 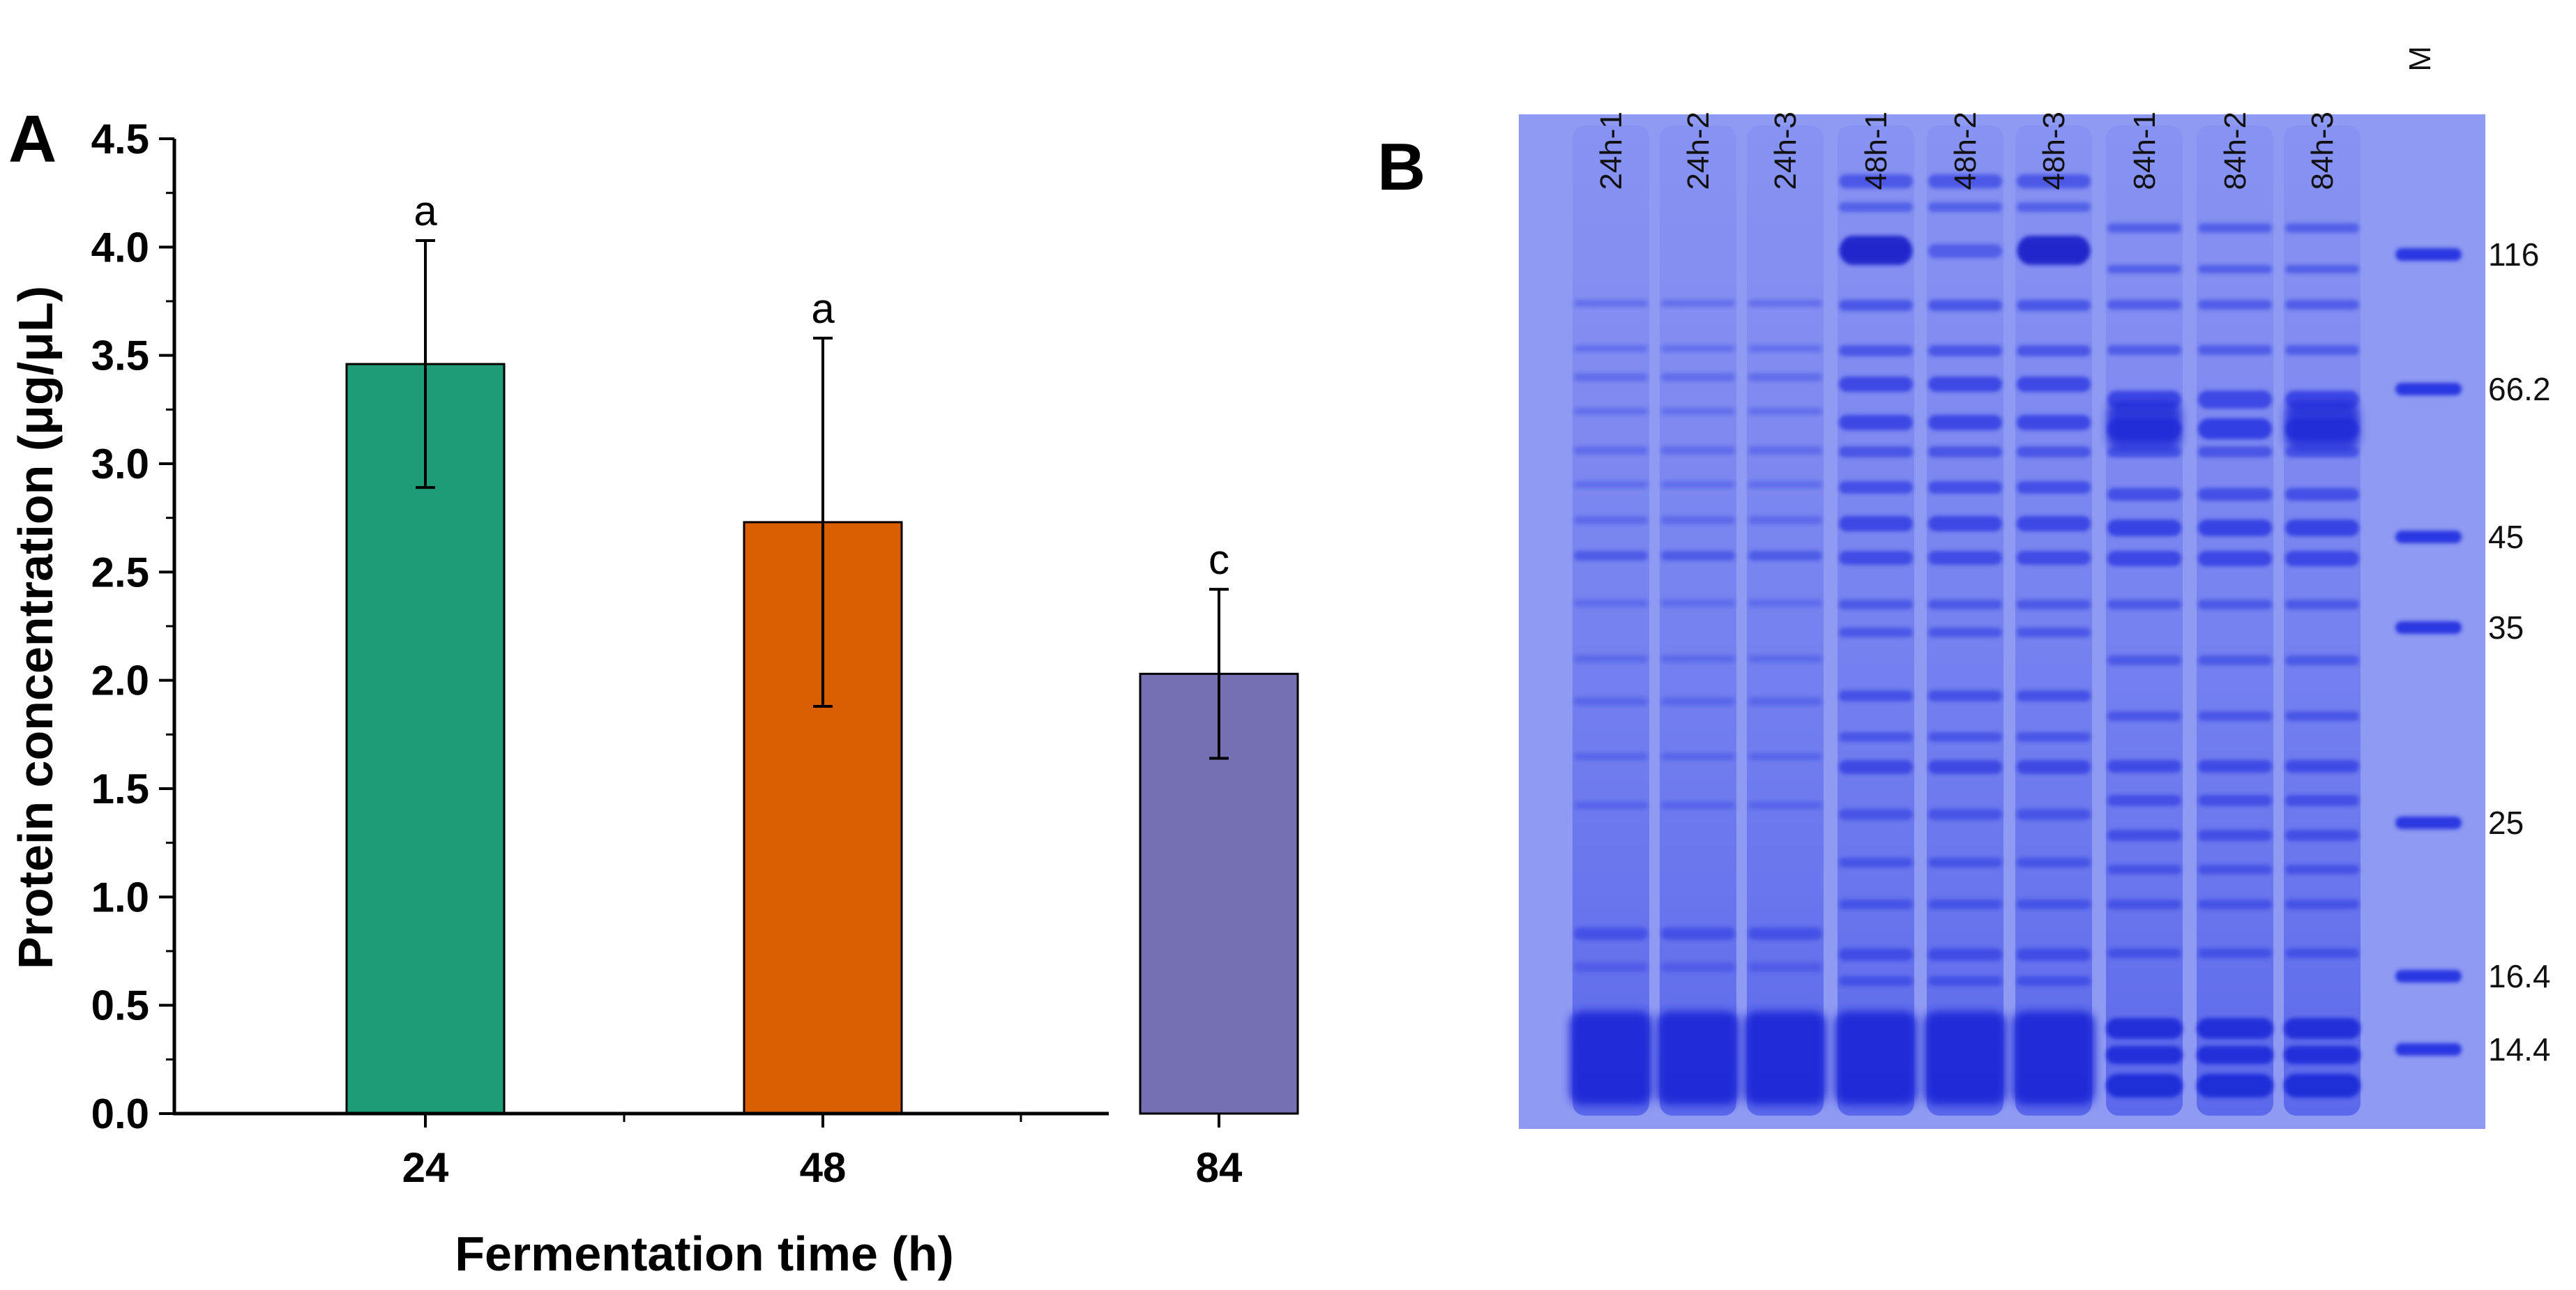 I want to click on error-bar-48h, so click(x=823, y=522).